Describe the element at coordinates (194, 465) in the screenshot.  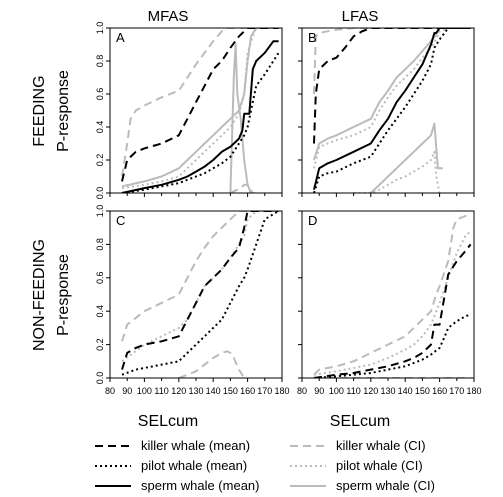
I see `legend-label-2: pilot whale (mean)` at that location.